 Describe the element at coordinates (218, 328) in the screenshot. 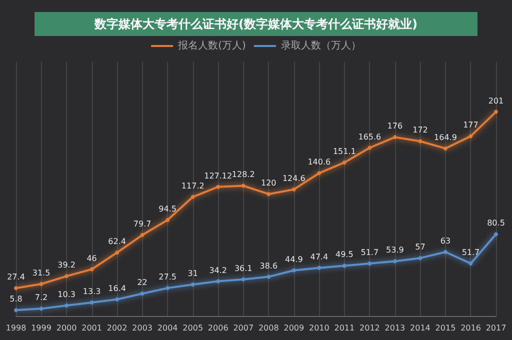

I see `x-tick-label: 2006` at that location.